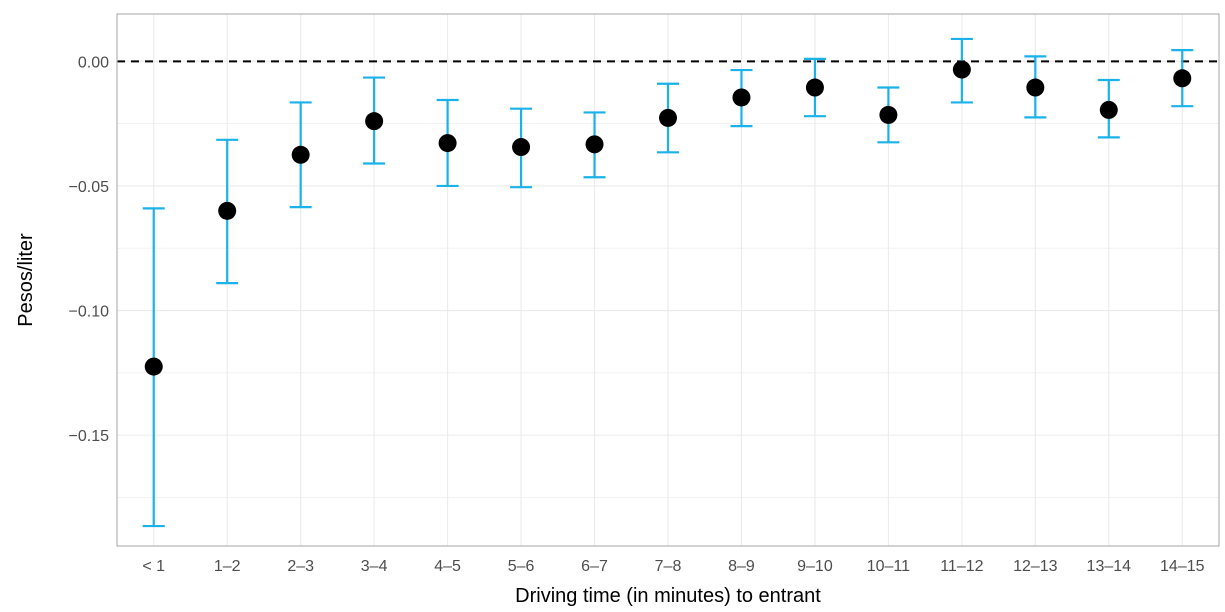 The width and height of the screenshot is (1225, 612). Describe the element at coordinates (89, 312) in the screenshot. I see `y-tick-label: −0.10` at that location.